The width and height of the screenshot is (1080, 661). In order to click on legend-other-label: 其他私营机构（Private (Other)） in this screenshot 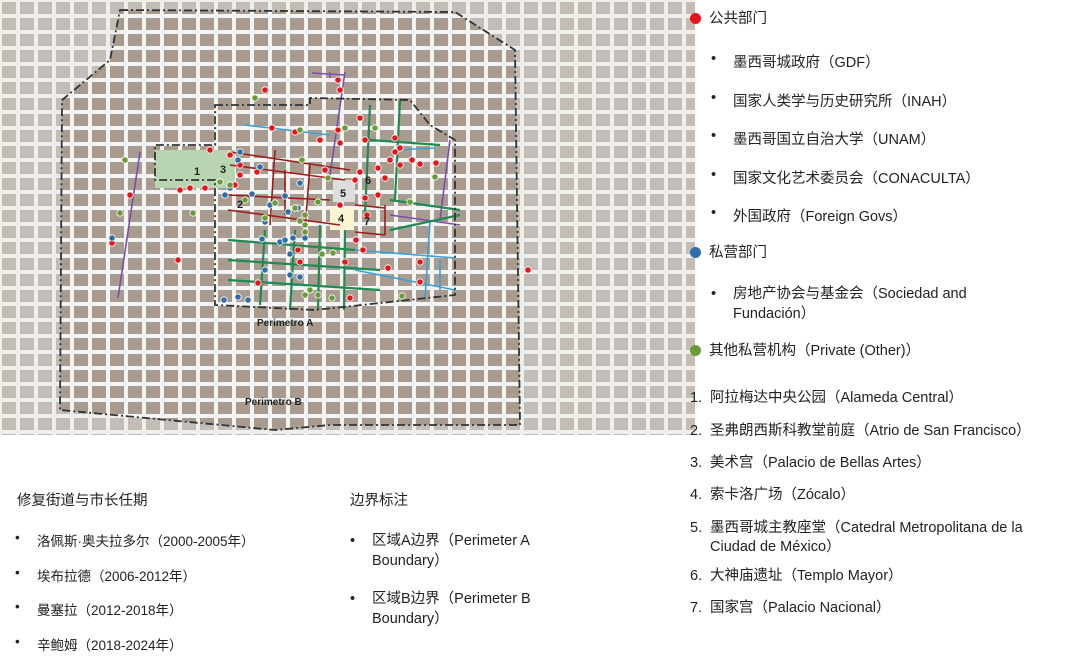, I will do `click(815, 351)`.